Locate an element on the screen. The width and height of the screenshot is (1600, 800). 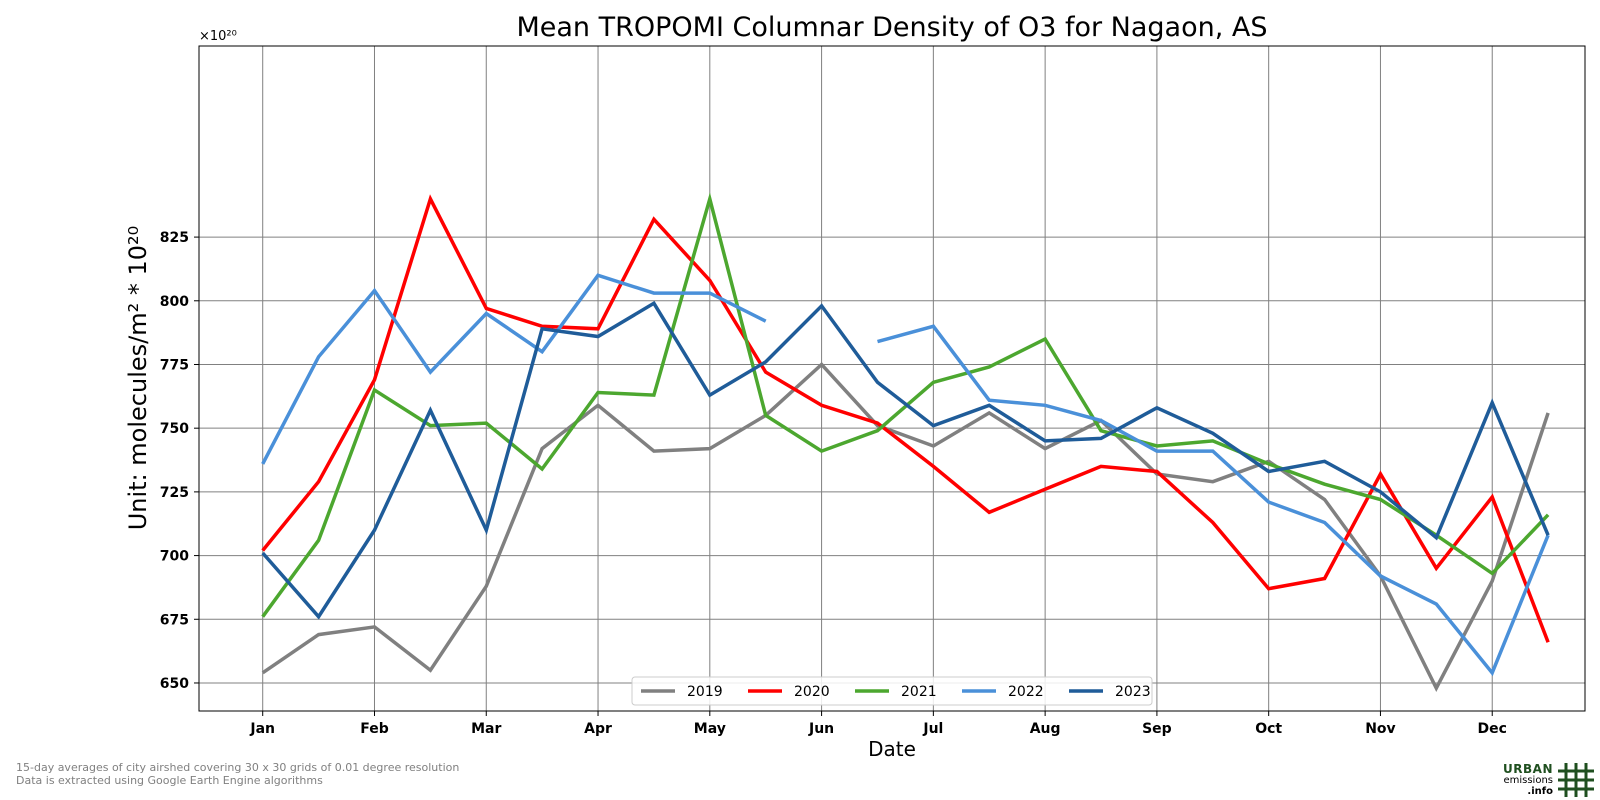
x-tick-label: Apr is located at coordinates (598, 729).